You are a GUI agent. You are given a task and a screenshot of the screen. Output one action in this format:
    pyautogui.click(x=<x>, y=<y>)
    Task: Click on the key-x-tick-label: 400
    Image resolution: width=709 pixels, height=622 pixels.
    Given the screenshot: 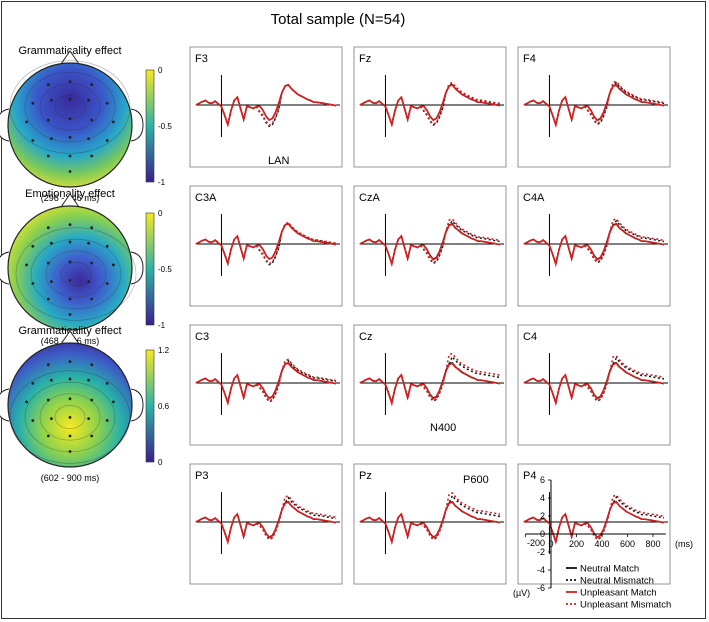 What is the action you would take?
    pyautogui.click(x=601, y=544)
    